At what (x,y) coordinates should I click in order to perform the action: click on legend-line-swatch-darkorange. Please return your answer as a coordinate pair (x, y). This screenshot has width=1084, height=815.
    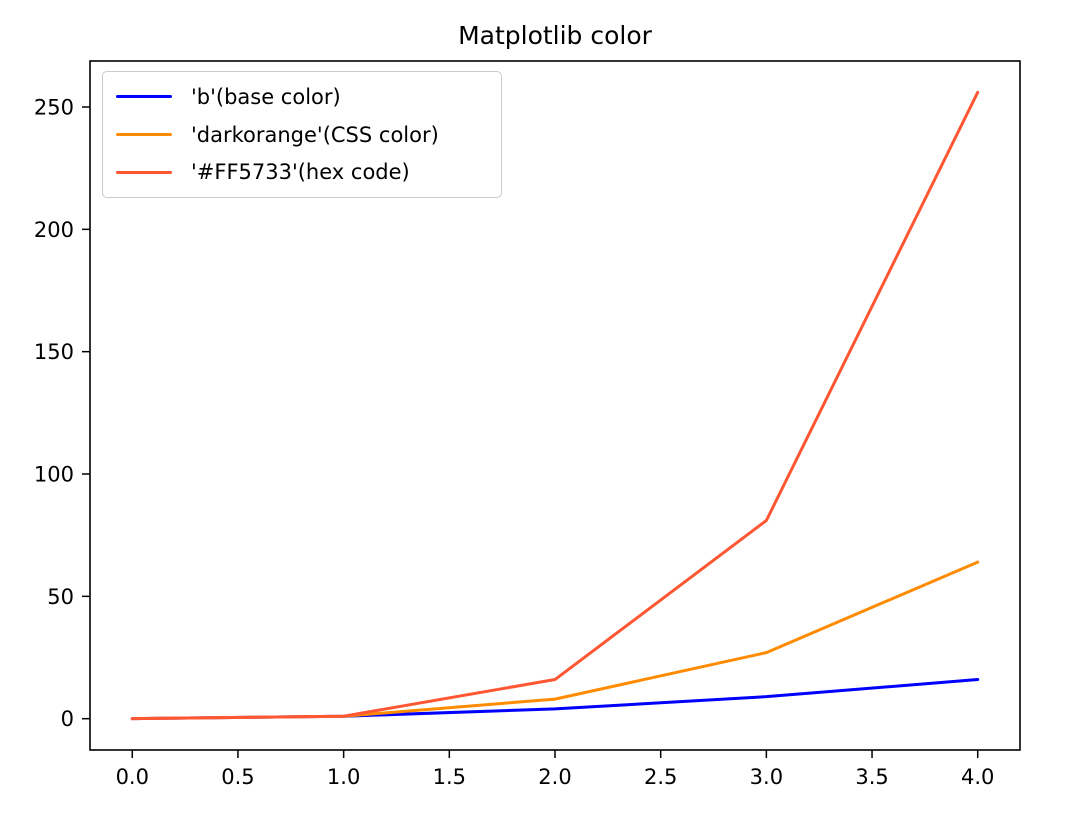
    Looking at the image, I should click on (144, 134).